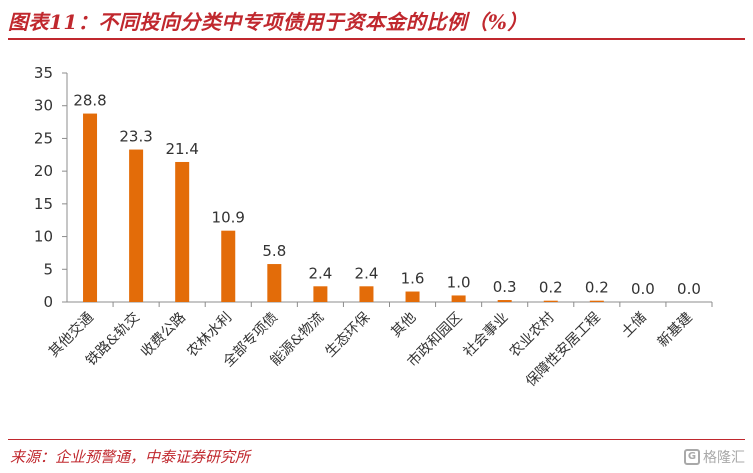  I want to click on watermark-logo-icon: G, so click(692, 457).